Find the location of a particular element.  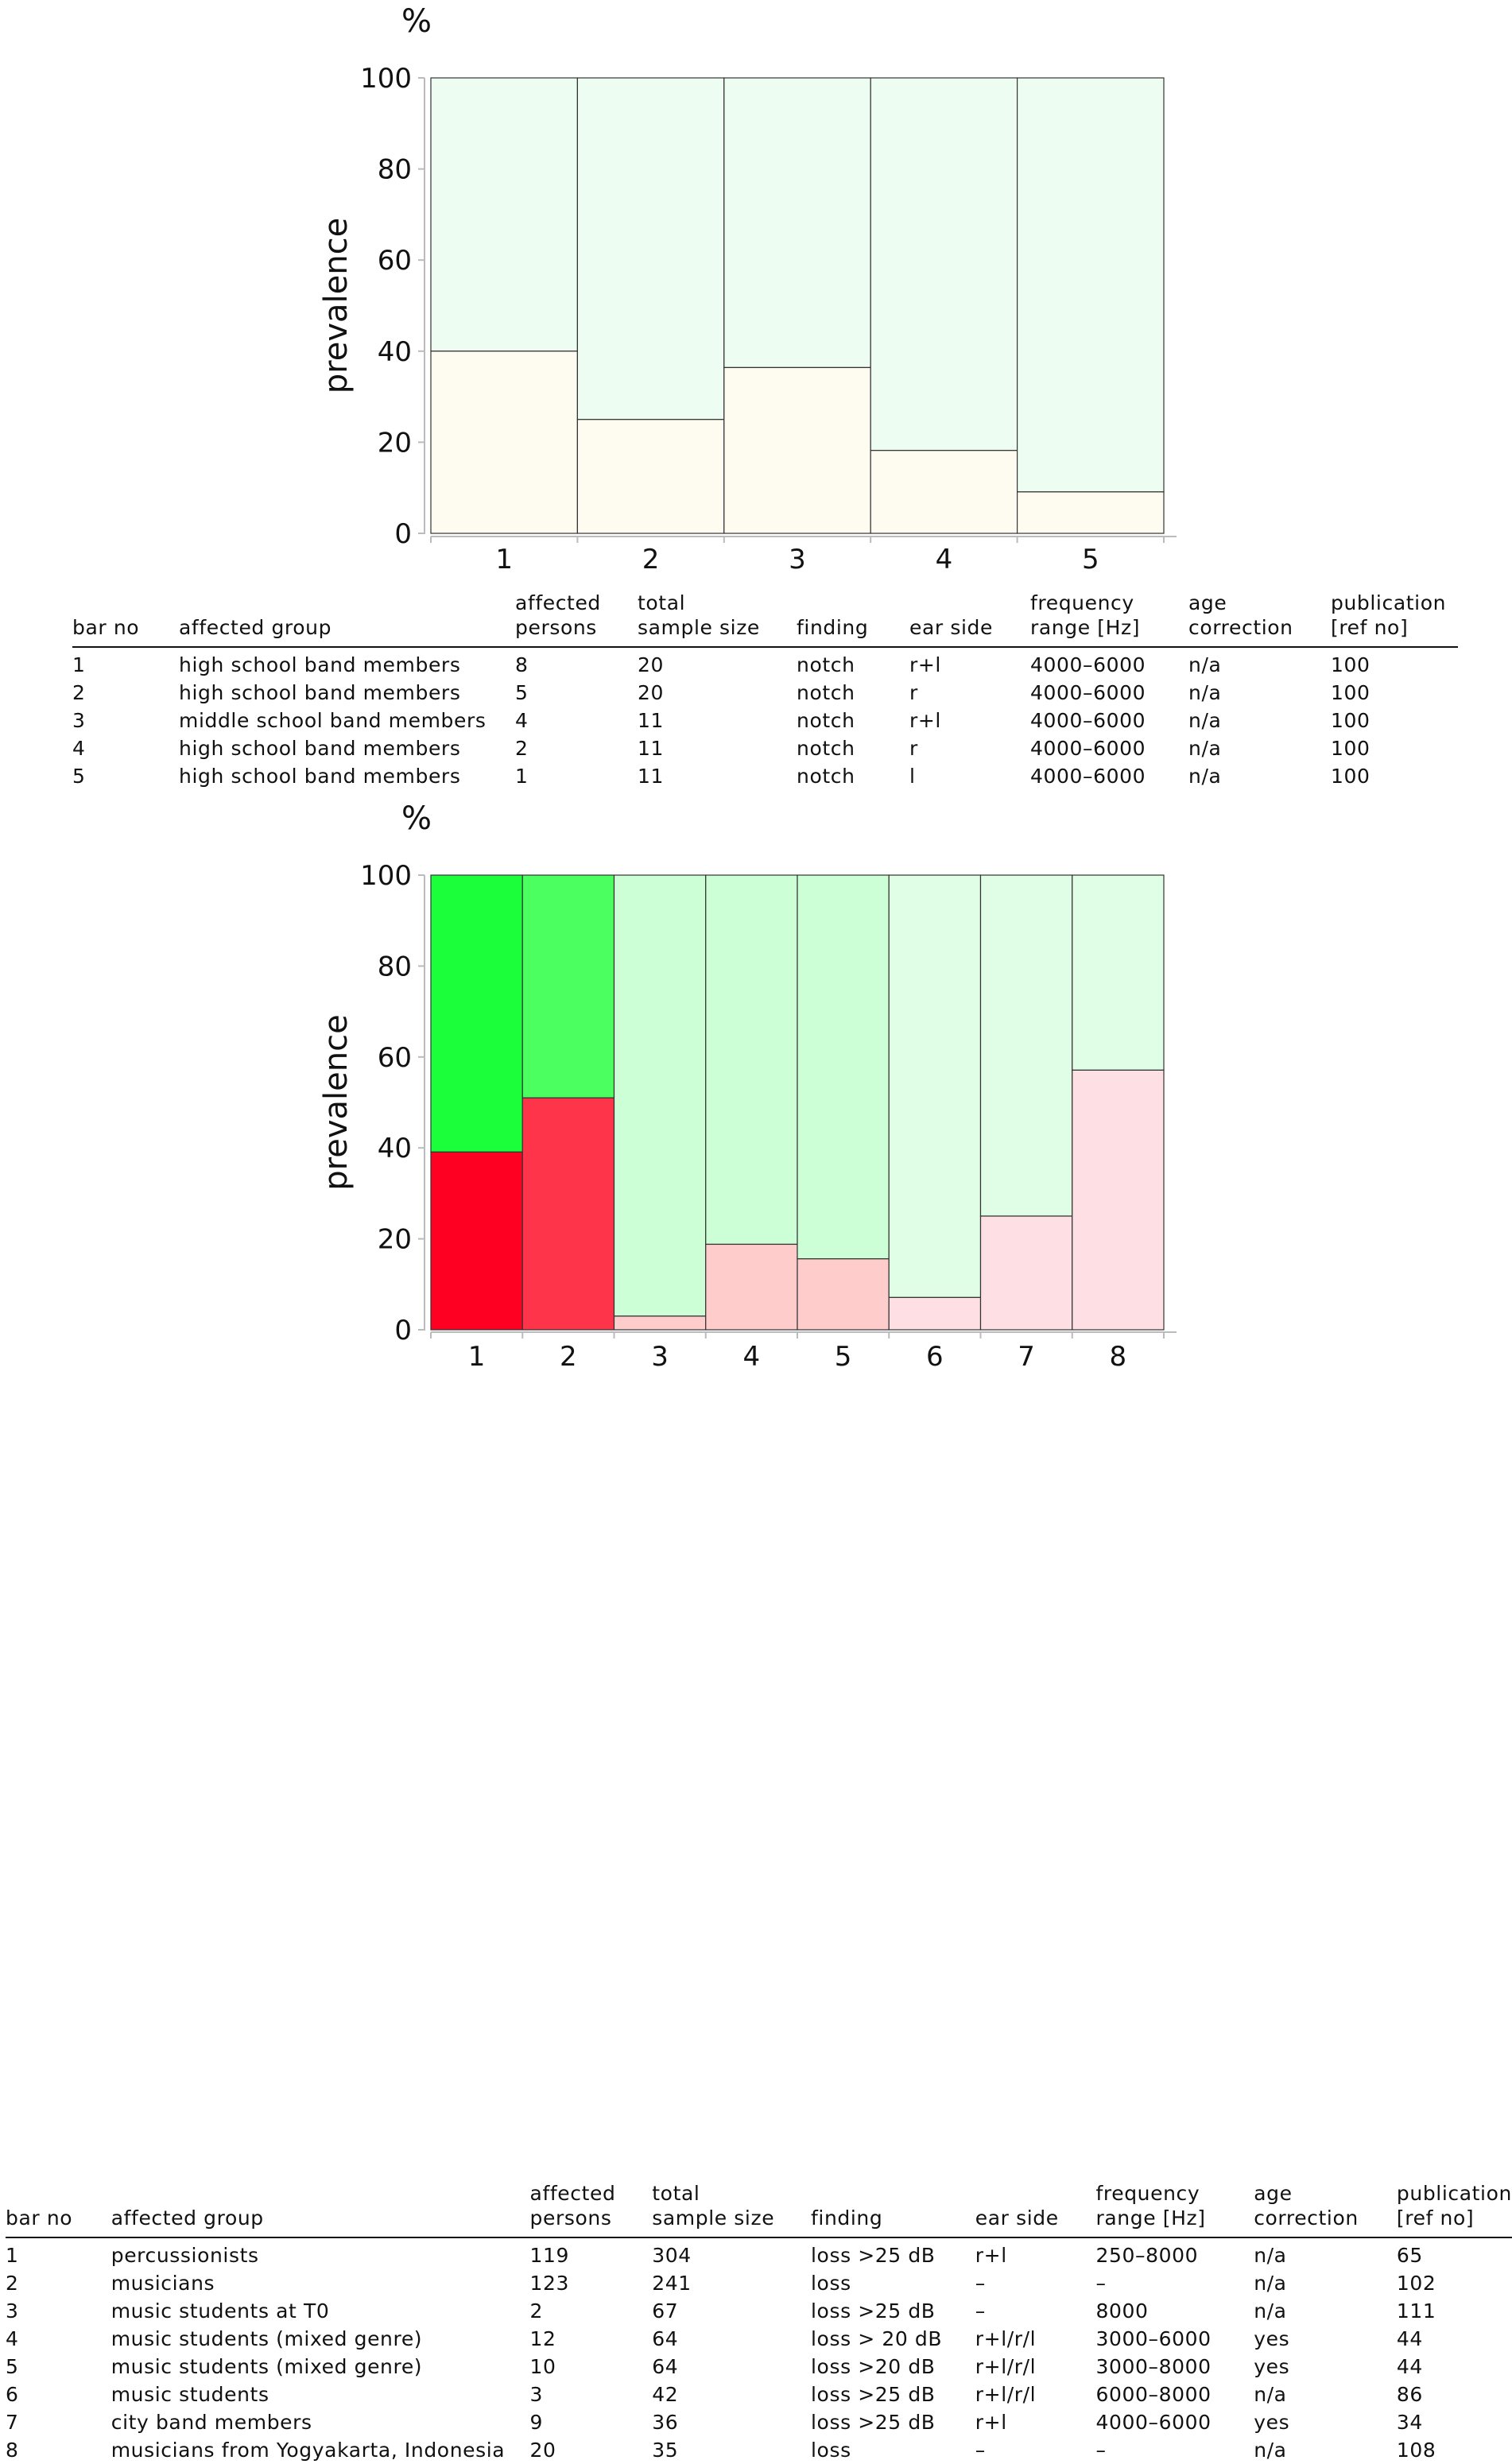

x-tick-label: 1 is located at coordinates (477, 1357).